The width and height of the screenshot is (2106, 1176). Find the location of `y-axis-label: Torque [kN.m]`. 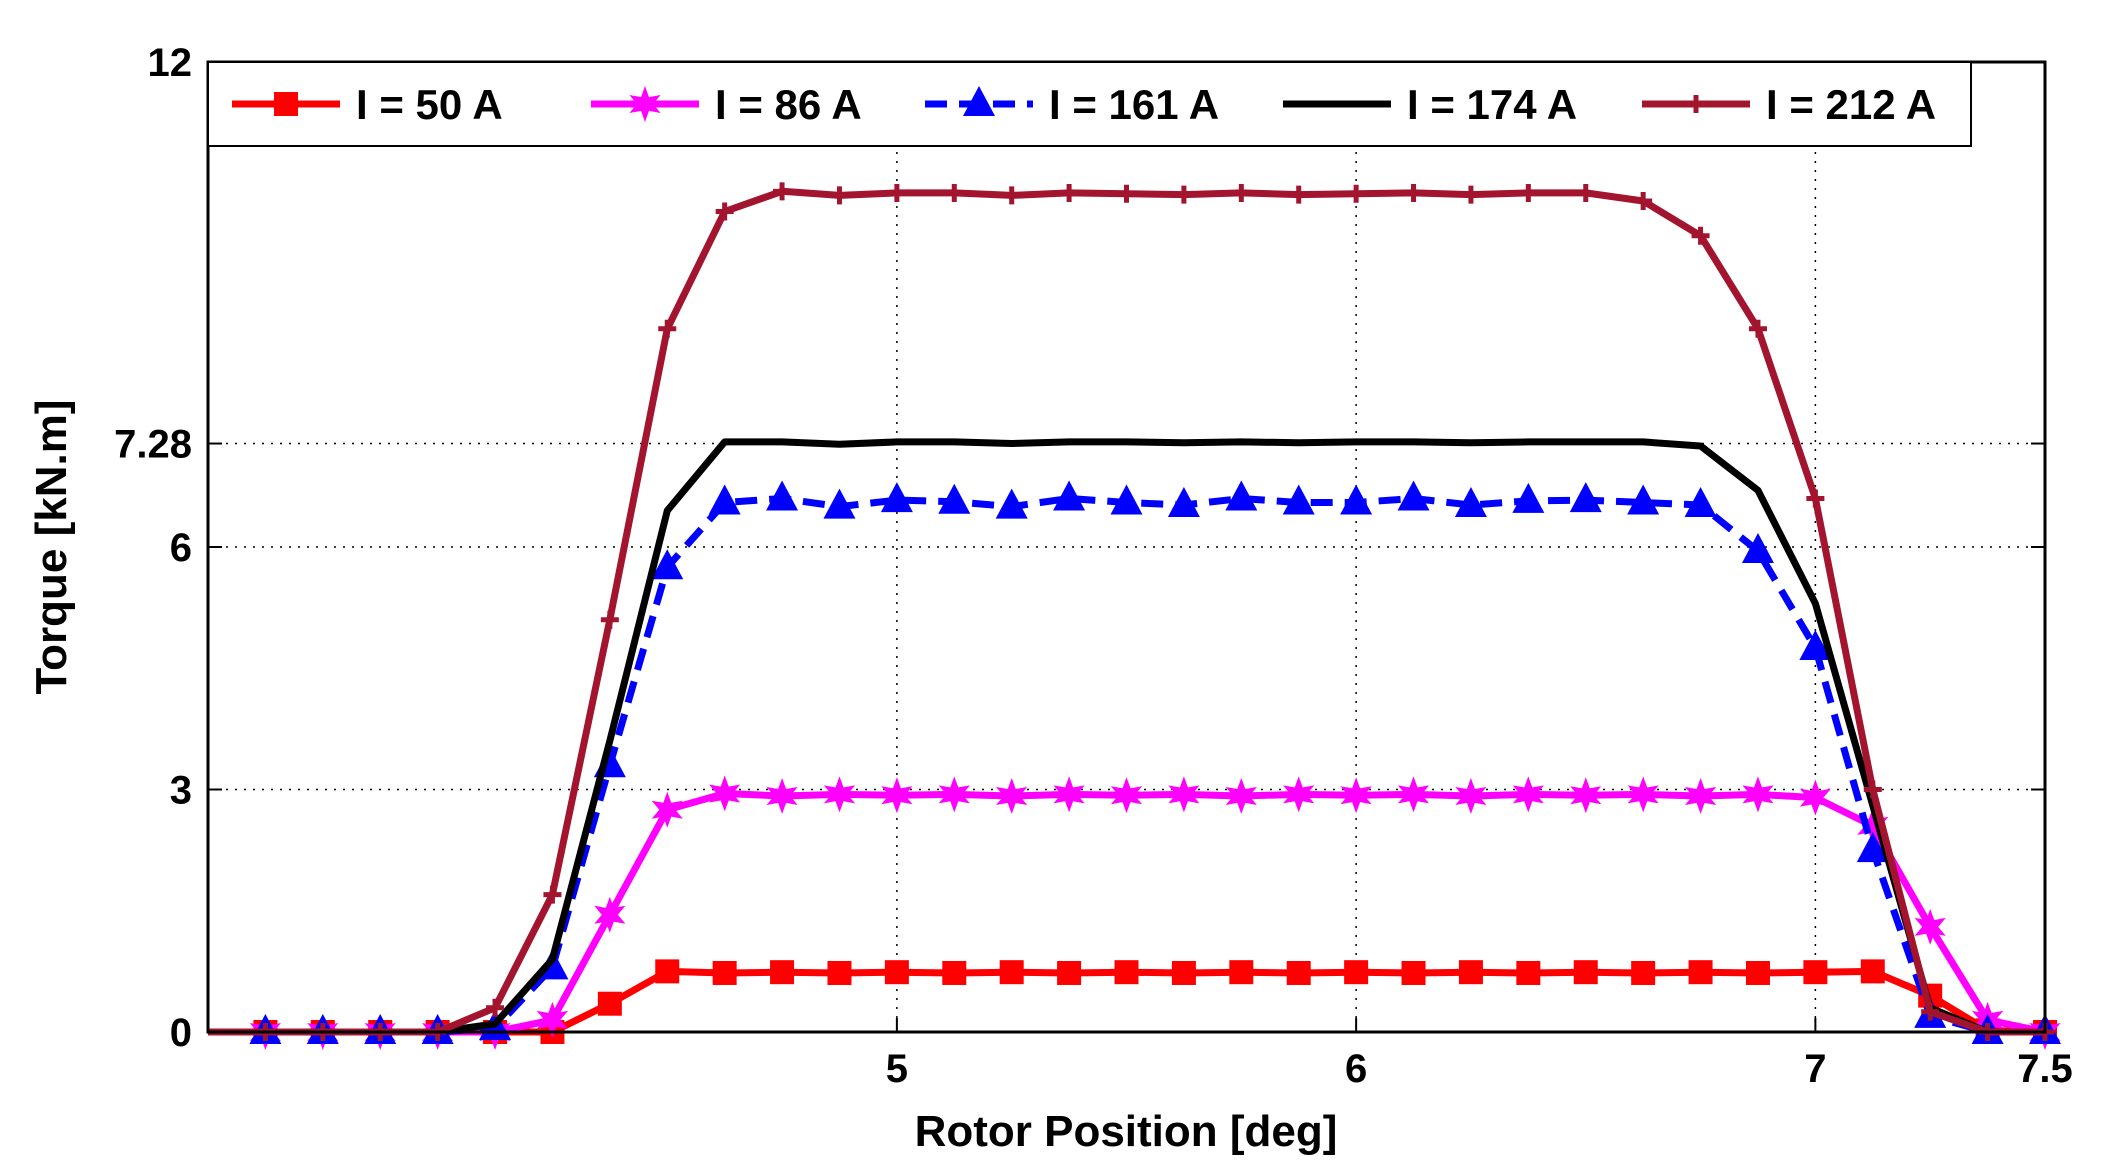

y-axis-label: Torque [kN.m] is located at coordinates (51, 547).